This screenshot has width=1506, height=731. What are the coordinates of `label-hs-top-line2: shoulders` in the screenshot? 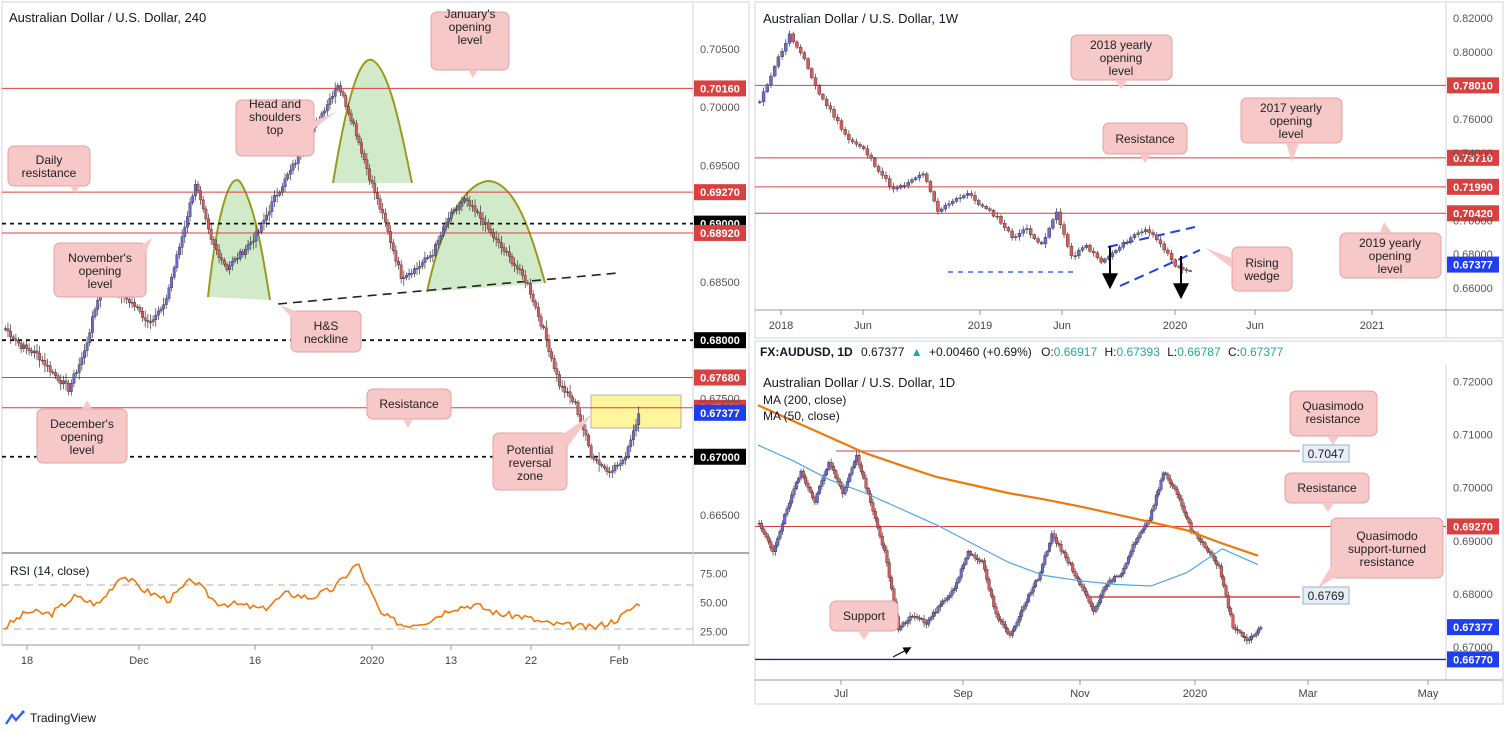 It's located at (275, 117).